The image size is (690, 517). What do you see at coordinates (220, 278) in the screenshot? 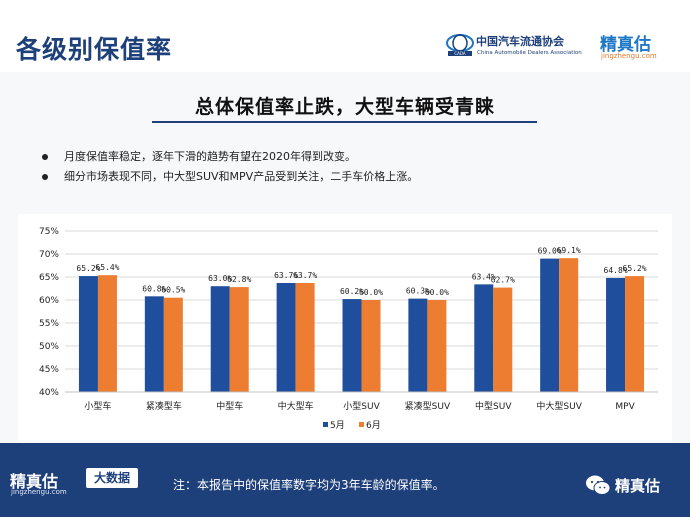
I see `data-label: 63.0%` at bounding box center [220, 278].